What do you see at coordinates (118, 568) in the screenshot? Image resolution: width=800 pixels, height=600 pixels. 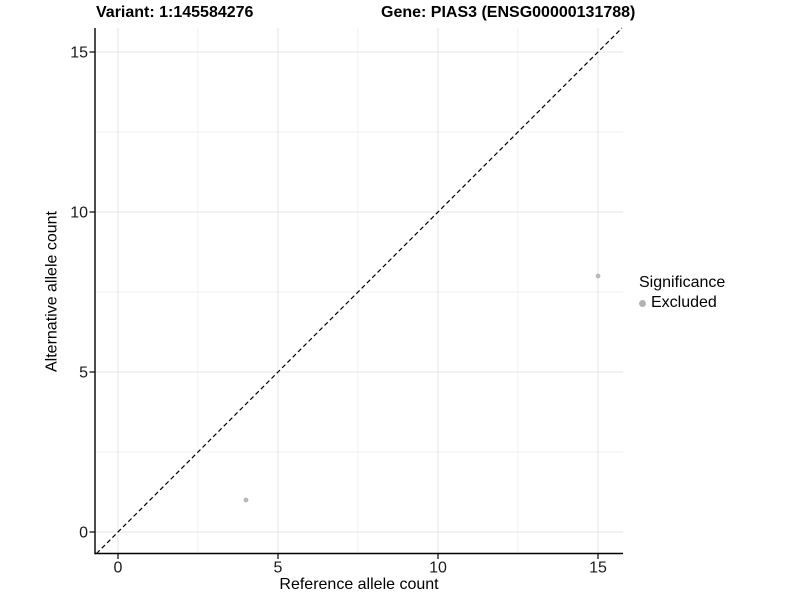 I see `x-tick-label: 0` at bounding box center [118, 568].